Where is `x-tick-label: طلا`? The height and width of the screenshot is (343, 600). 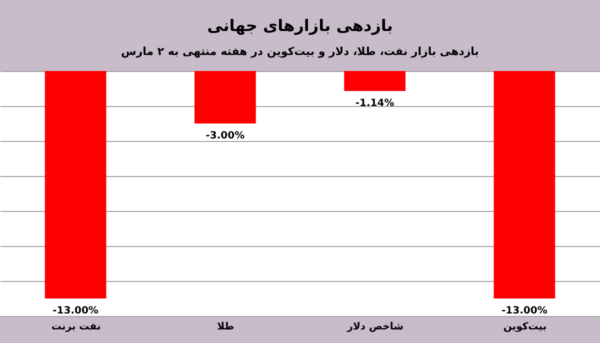
x-tick-label: طلا is located at coordinates (225, 327).